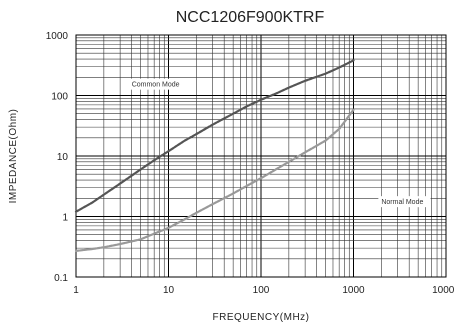 This screenshot has height=327, width=454. What do you see at coordinates (76, 290) in the screenshot?
I see `x-tick-label: 1` at bounding box center [76, 290].